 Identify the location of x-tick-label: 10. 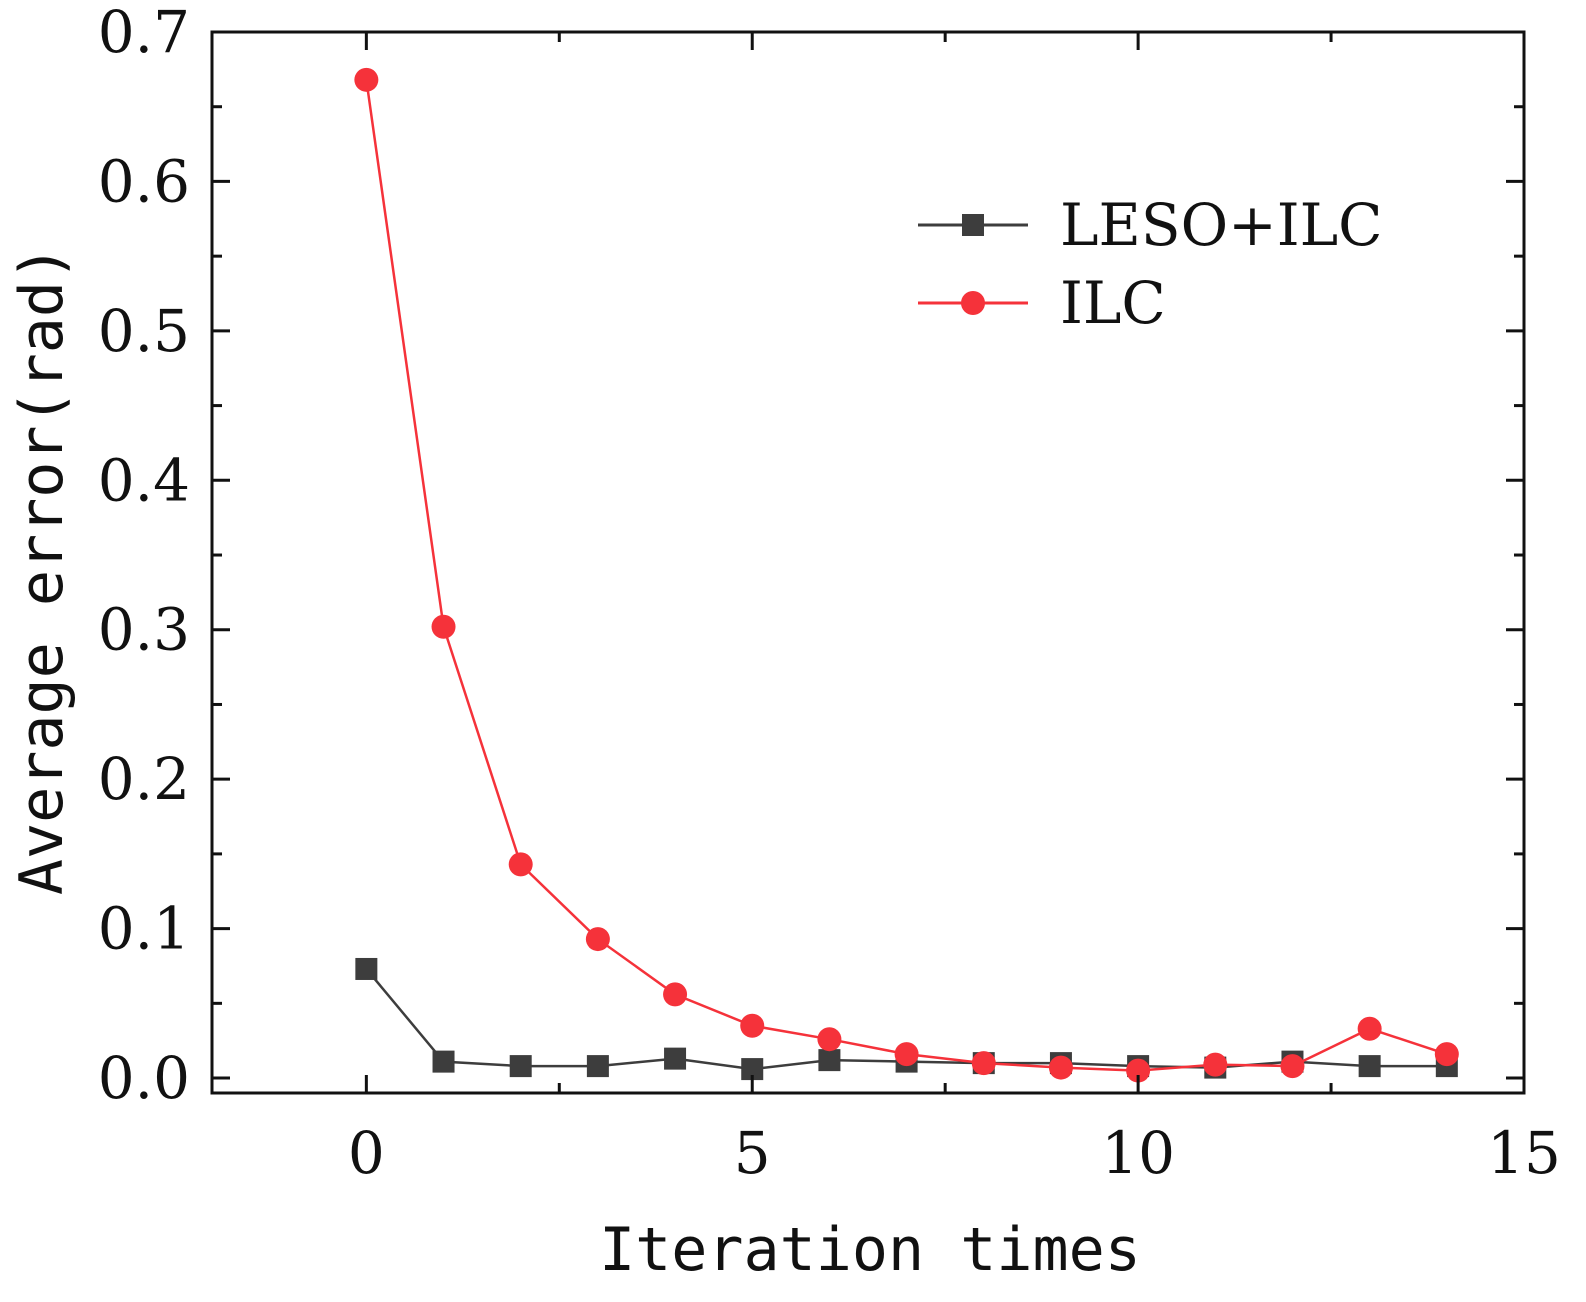
(1138, 1153).